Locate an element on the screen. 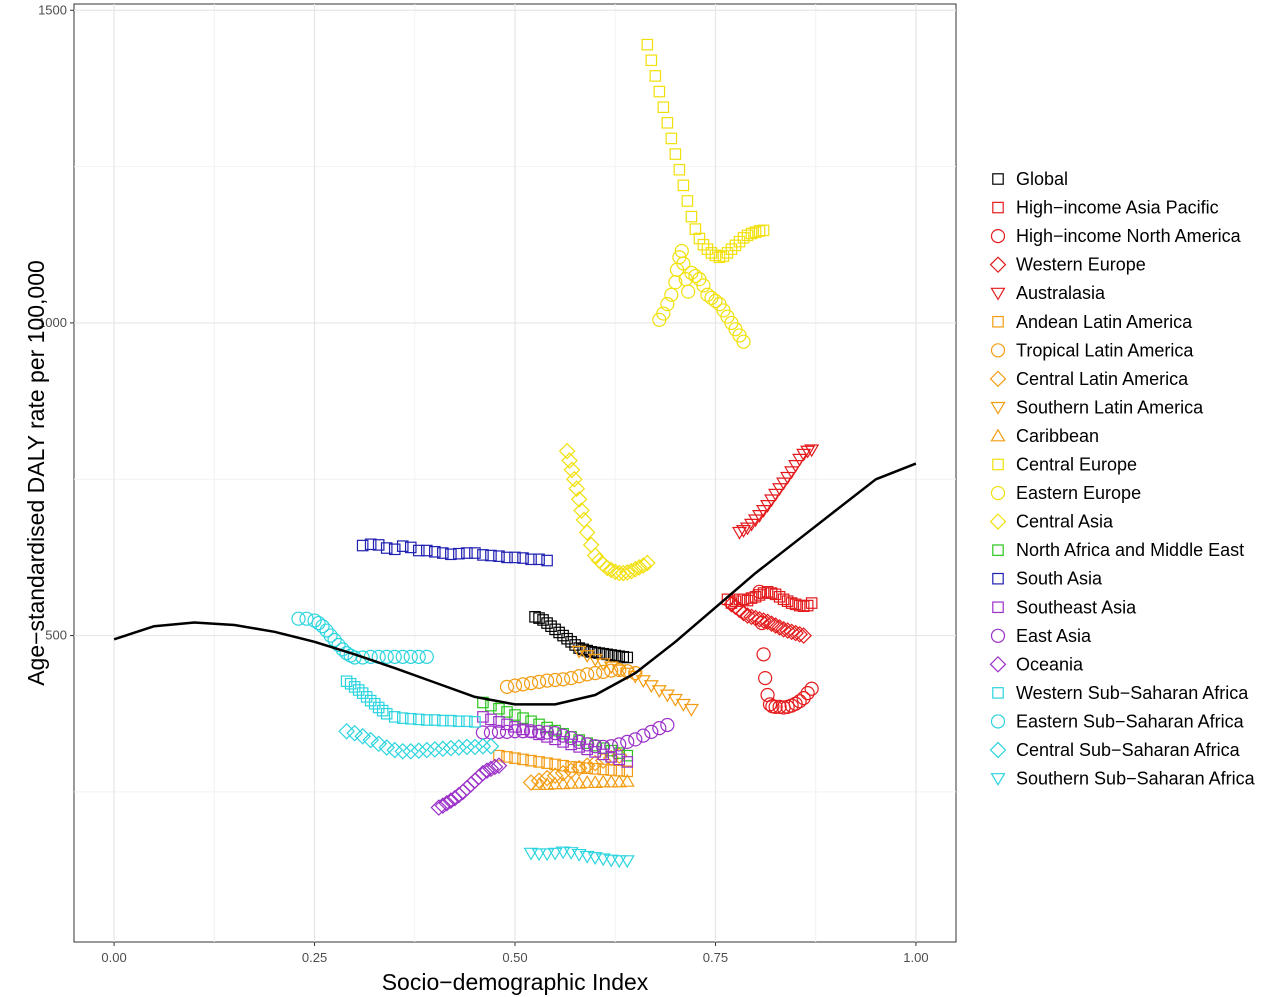 This screenshot has width=1280, height=997. legend-item: Southeast Asia is located at coordinates (1064, 607).